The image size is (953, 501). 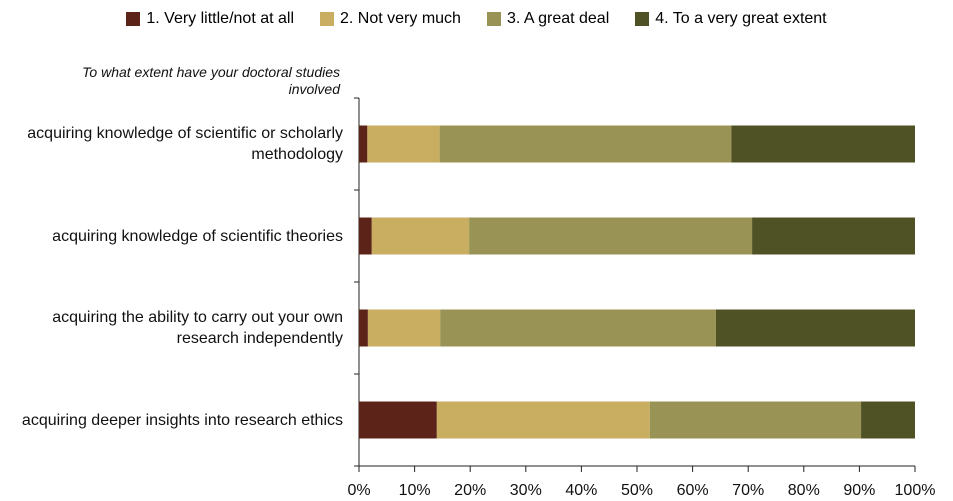 I want to click on legend-item: 2. Not very much, so click(x=390, y=19).